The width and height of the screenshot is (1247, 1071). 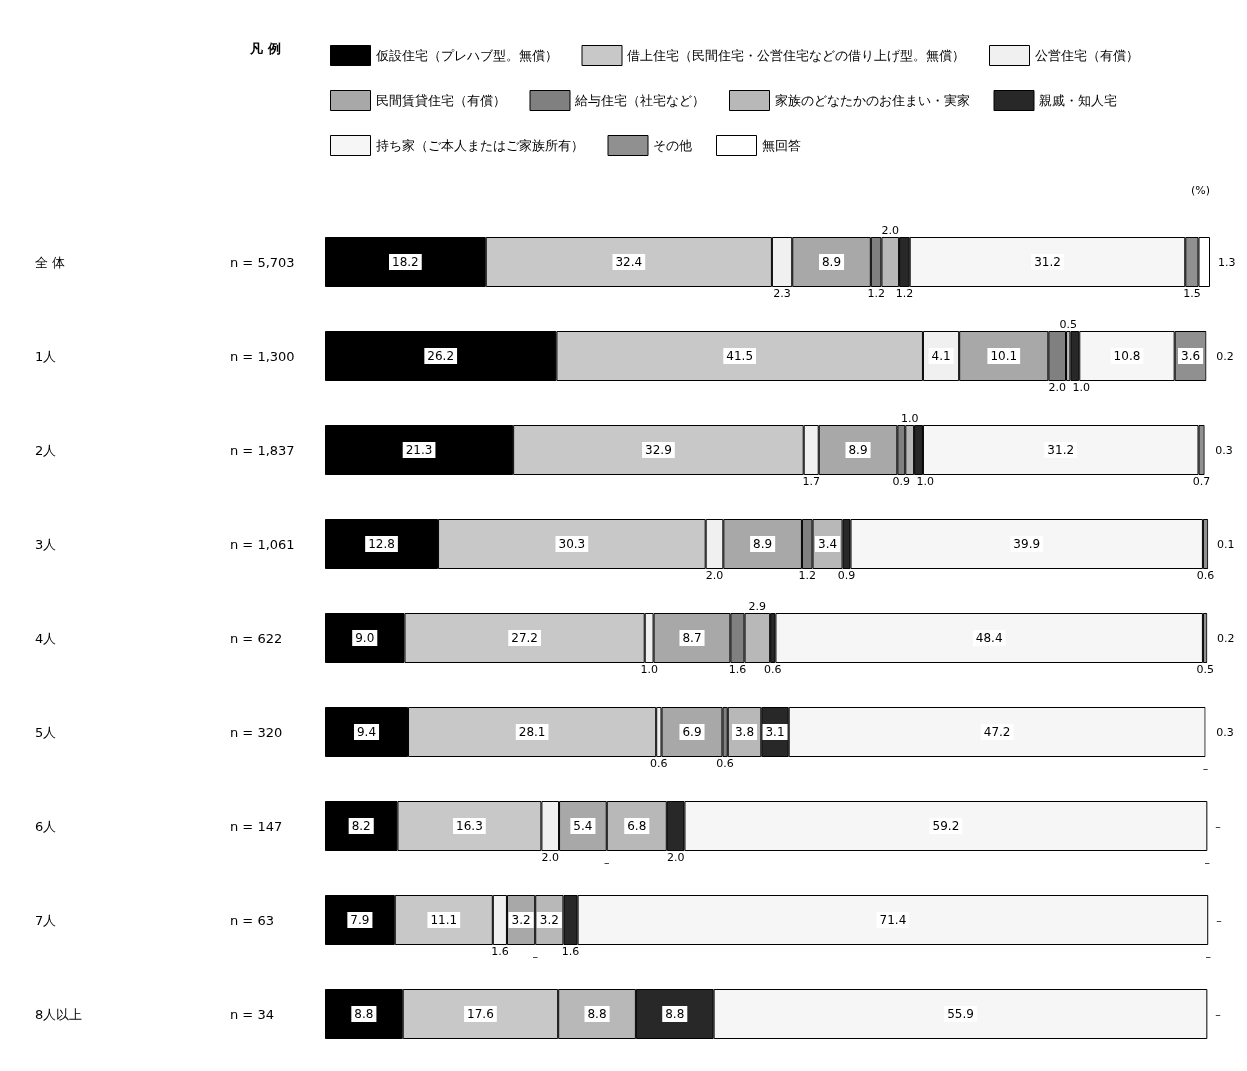 What do you see at coordinates (440, 100) in the screenshot?
I see `legend-label: 民間賃貸住宅（有償）` at bounding box center [440, 100].